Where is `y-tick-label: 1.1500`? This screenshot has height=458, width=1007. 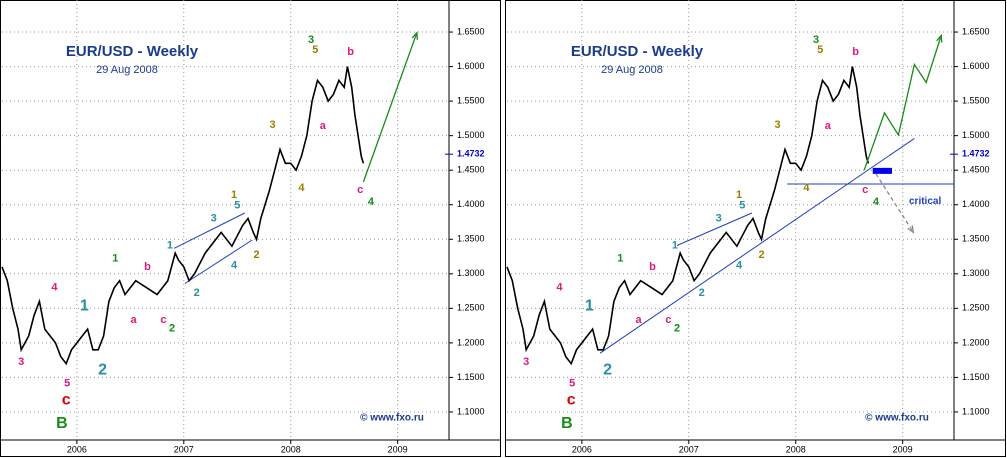
y-tick-label: 1.1500 is located at coordinates (471, 377).